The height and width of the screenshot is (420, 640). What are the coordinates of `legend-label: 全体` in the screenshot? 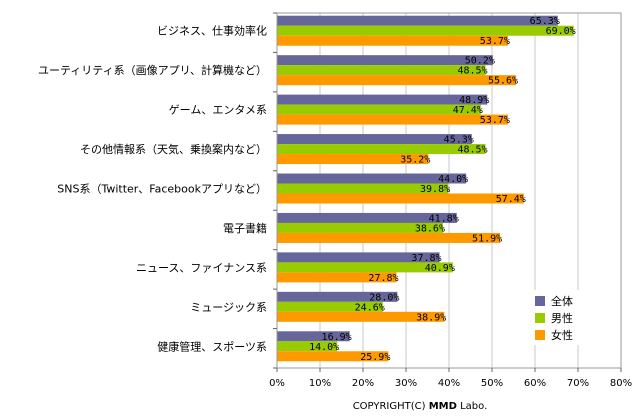 It's located at (562, 301).